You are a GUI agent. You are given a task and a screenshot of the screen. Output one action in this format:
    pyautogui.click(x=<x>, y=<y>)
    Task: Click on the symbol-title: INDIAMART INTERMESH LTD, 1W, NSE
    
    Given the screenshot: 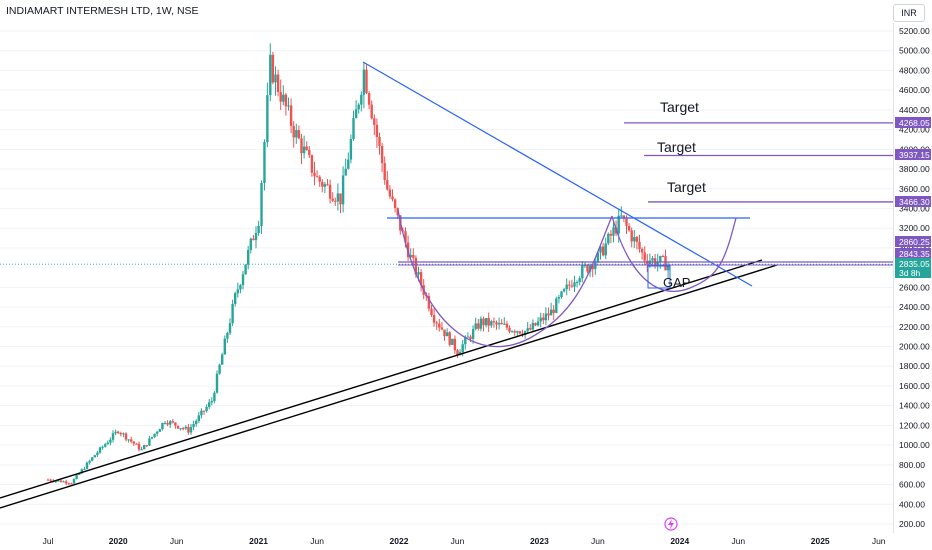 What is the action you would take?
    pyautogui.click(x=102, y=11)
    